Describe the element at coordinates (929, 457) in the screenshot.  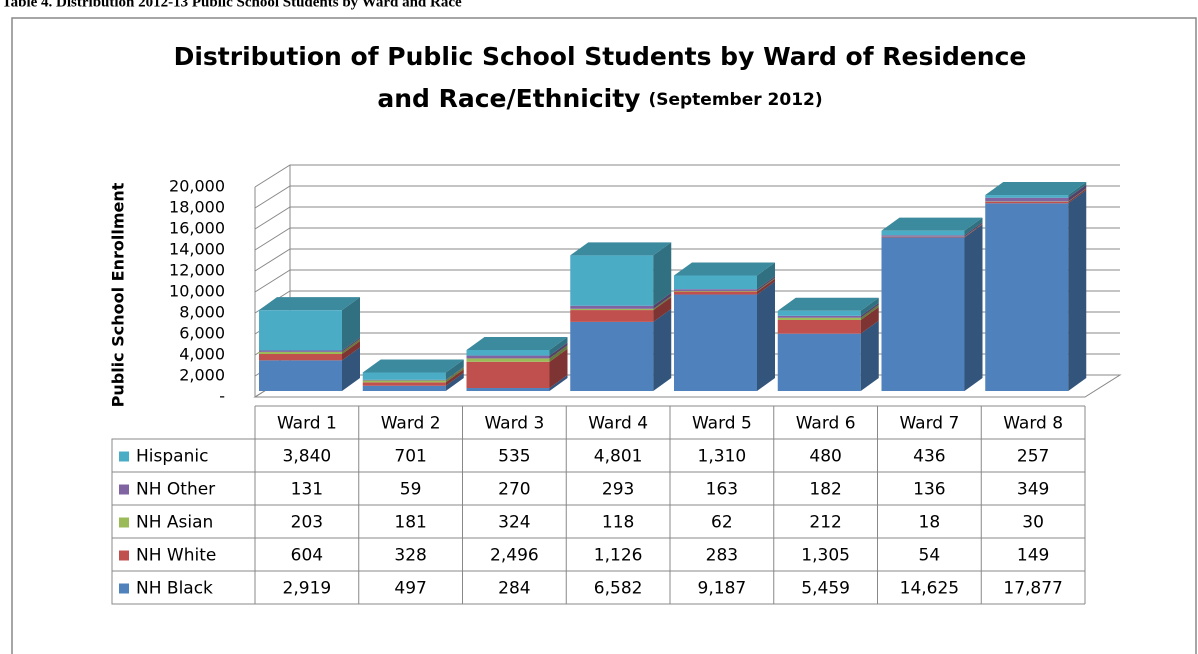
I see `table-value: 436` at that location.